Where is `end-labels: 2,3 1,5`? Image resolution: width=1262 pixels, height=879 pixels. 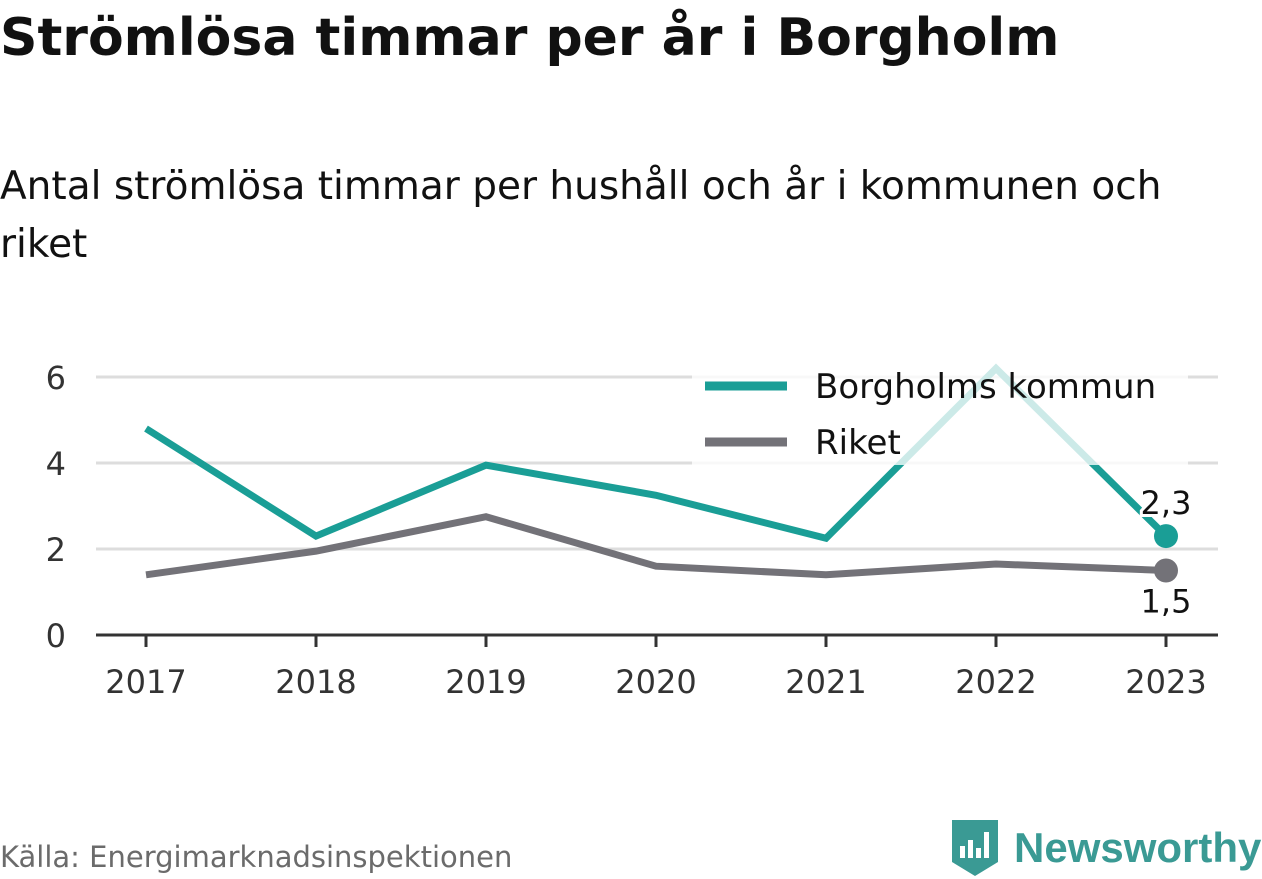 end-labels: 2,3 1,5 is located at coordinates (1166, 552).